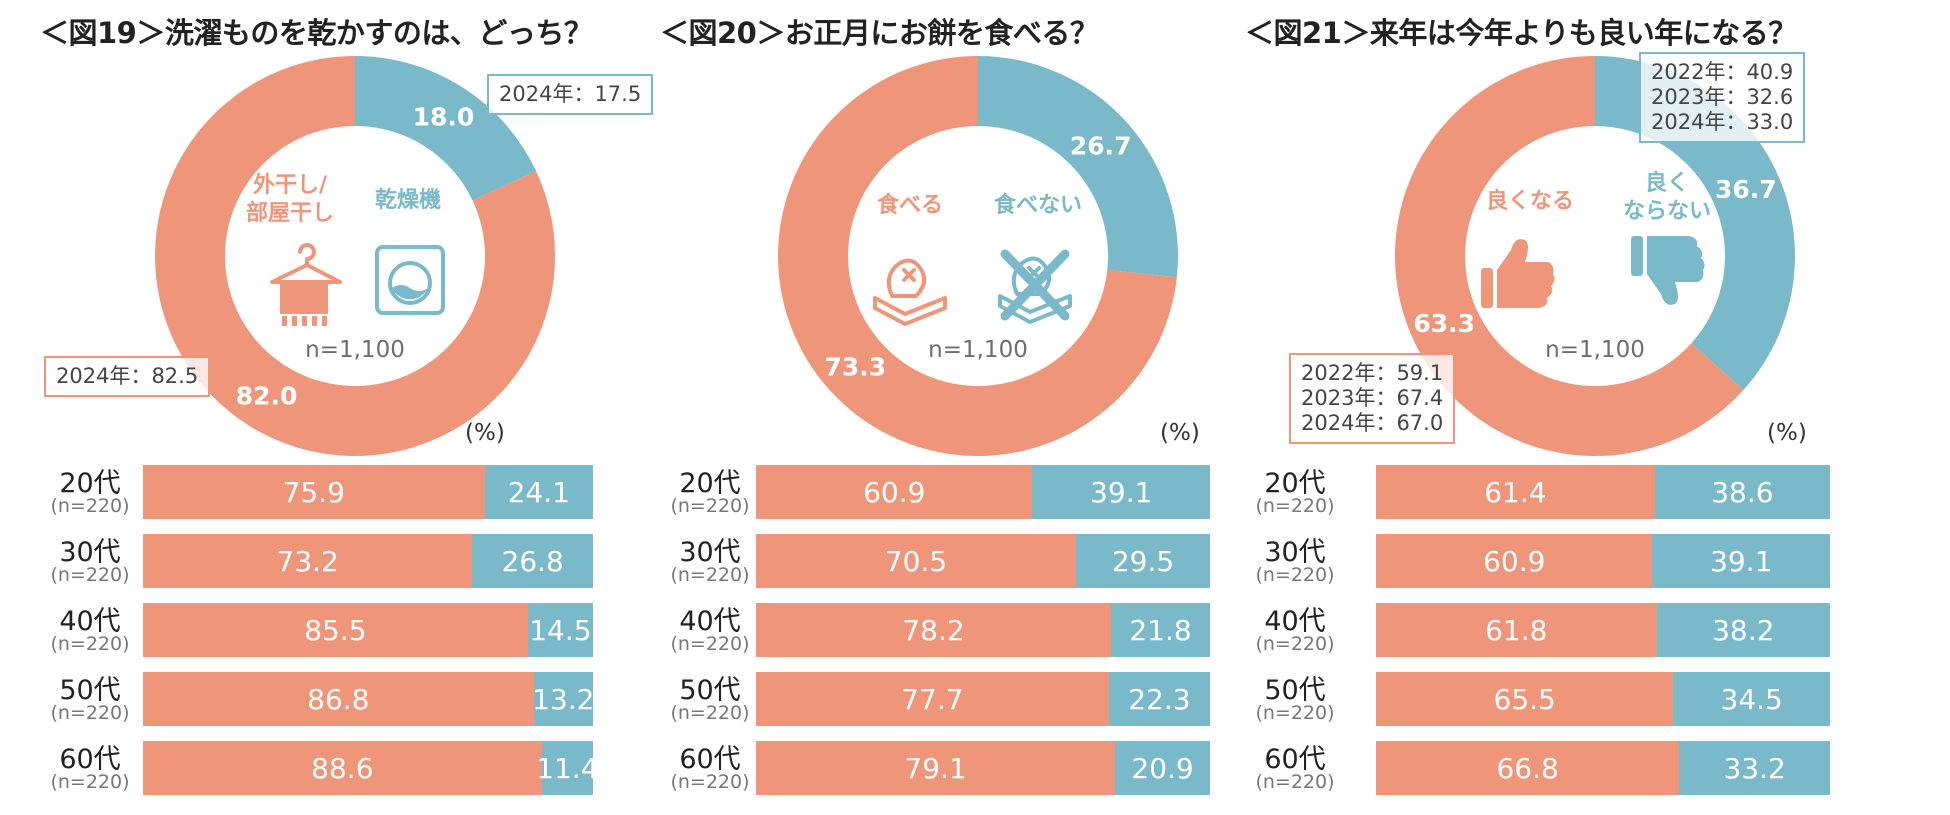 The height and width of the screenshot is (815, 1950). I want to click on callout-b: 2022年：40.9 2023年：32.6 2024年：33.0, so click(1722, 97).